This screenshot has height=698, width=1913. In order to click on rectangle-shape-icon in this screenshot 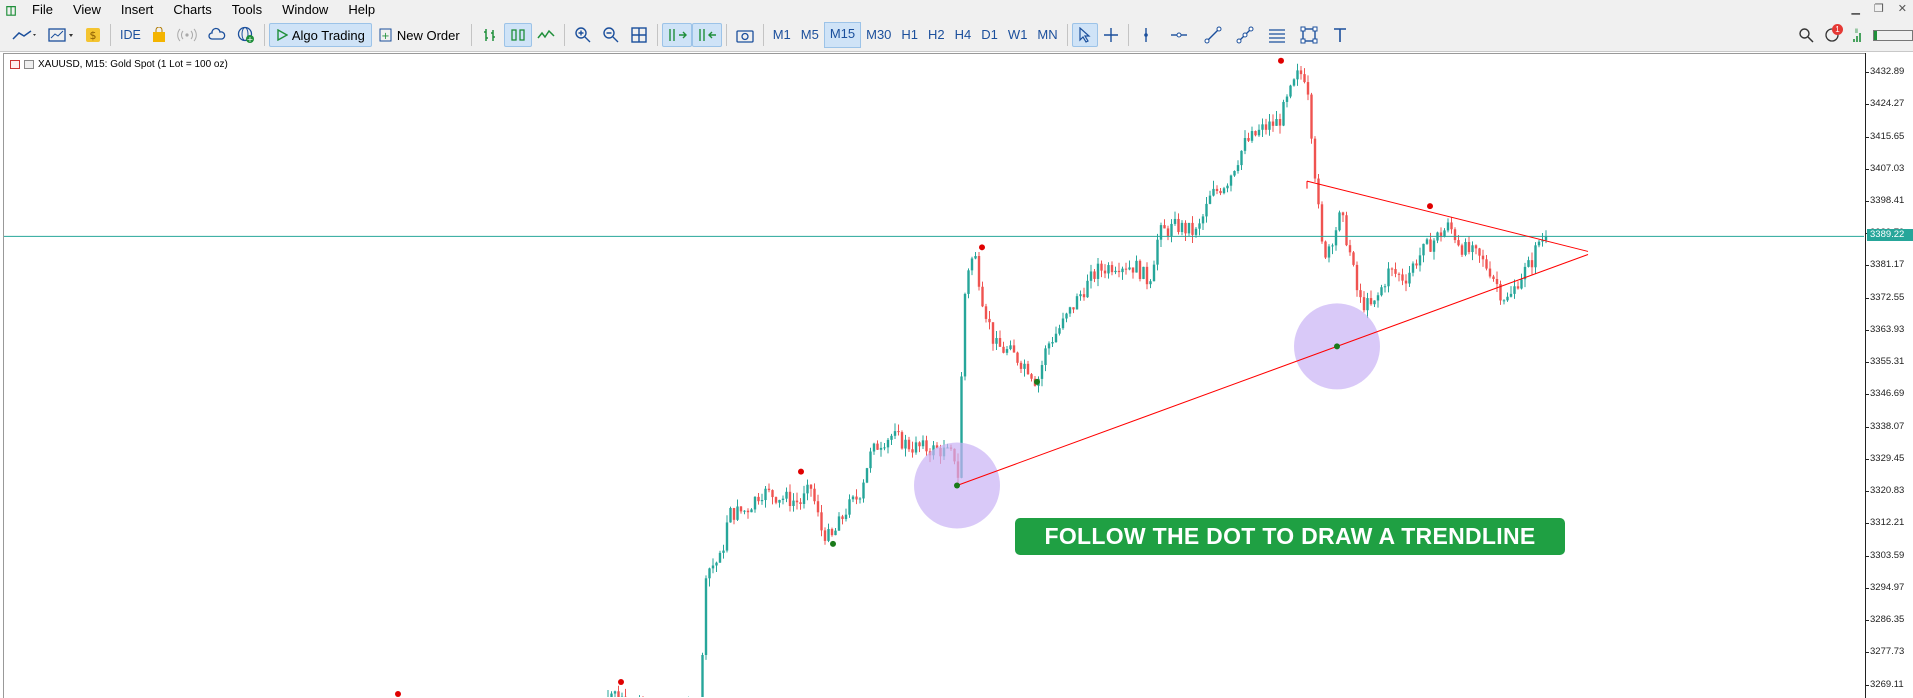, I will do `click(1309, 35)`.